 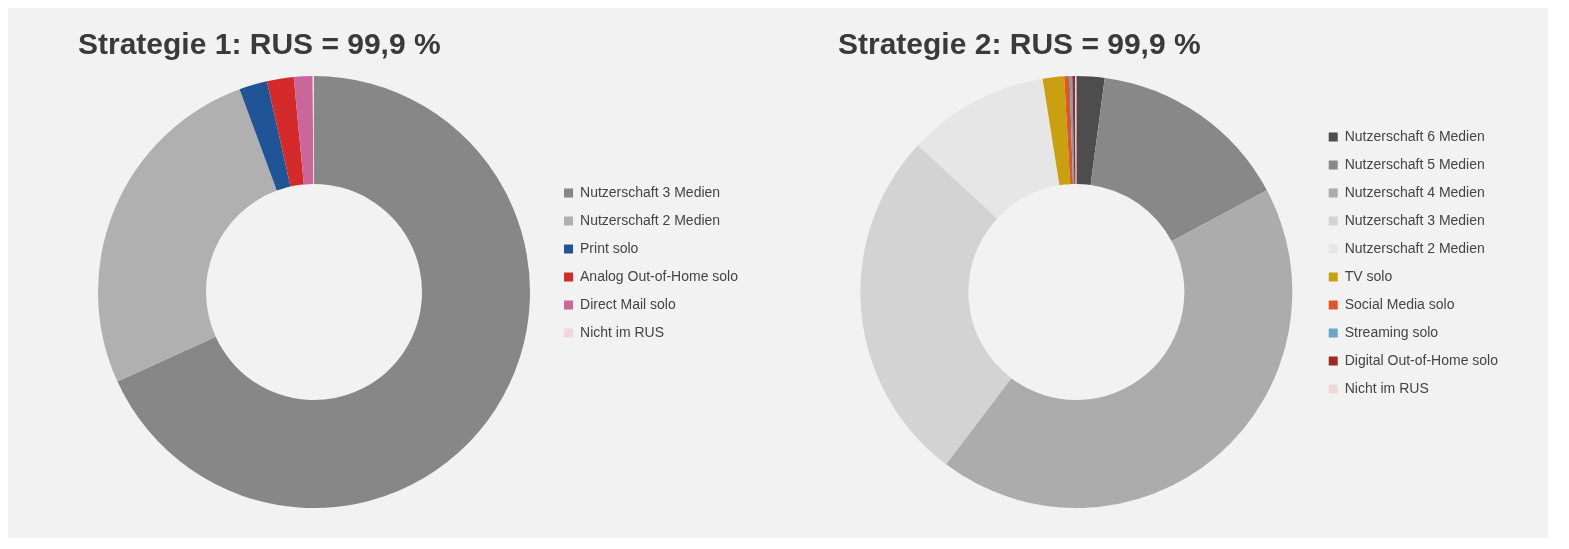 I want to click on legend-label: Digital Out-of-Home solo, so click(x=1421, y=359).